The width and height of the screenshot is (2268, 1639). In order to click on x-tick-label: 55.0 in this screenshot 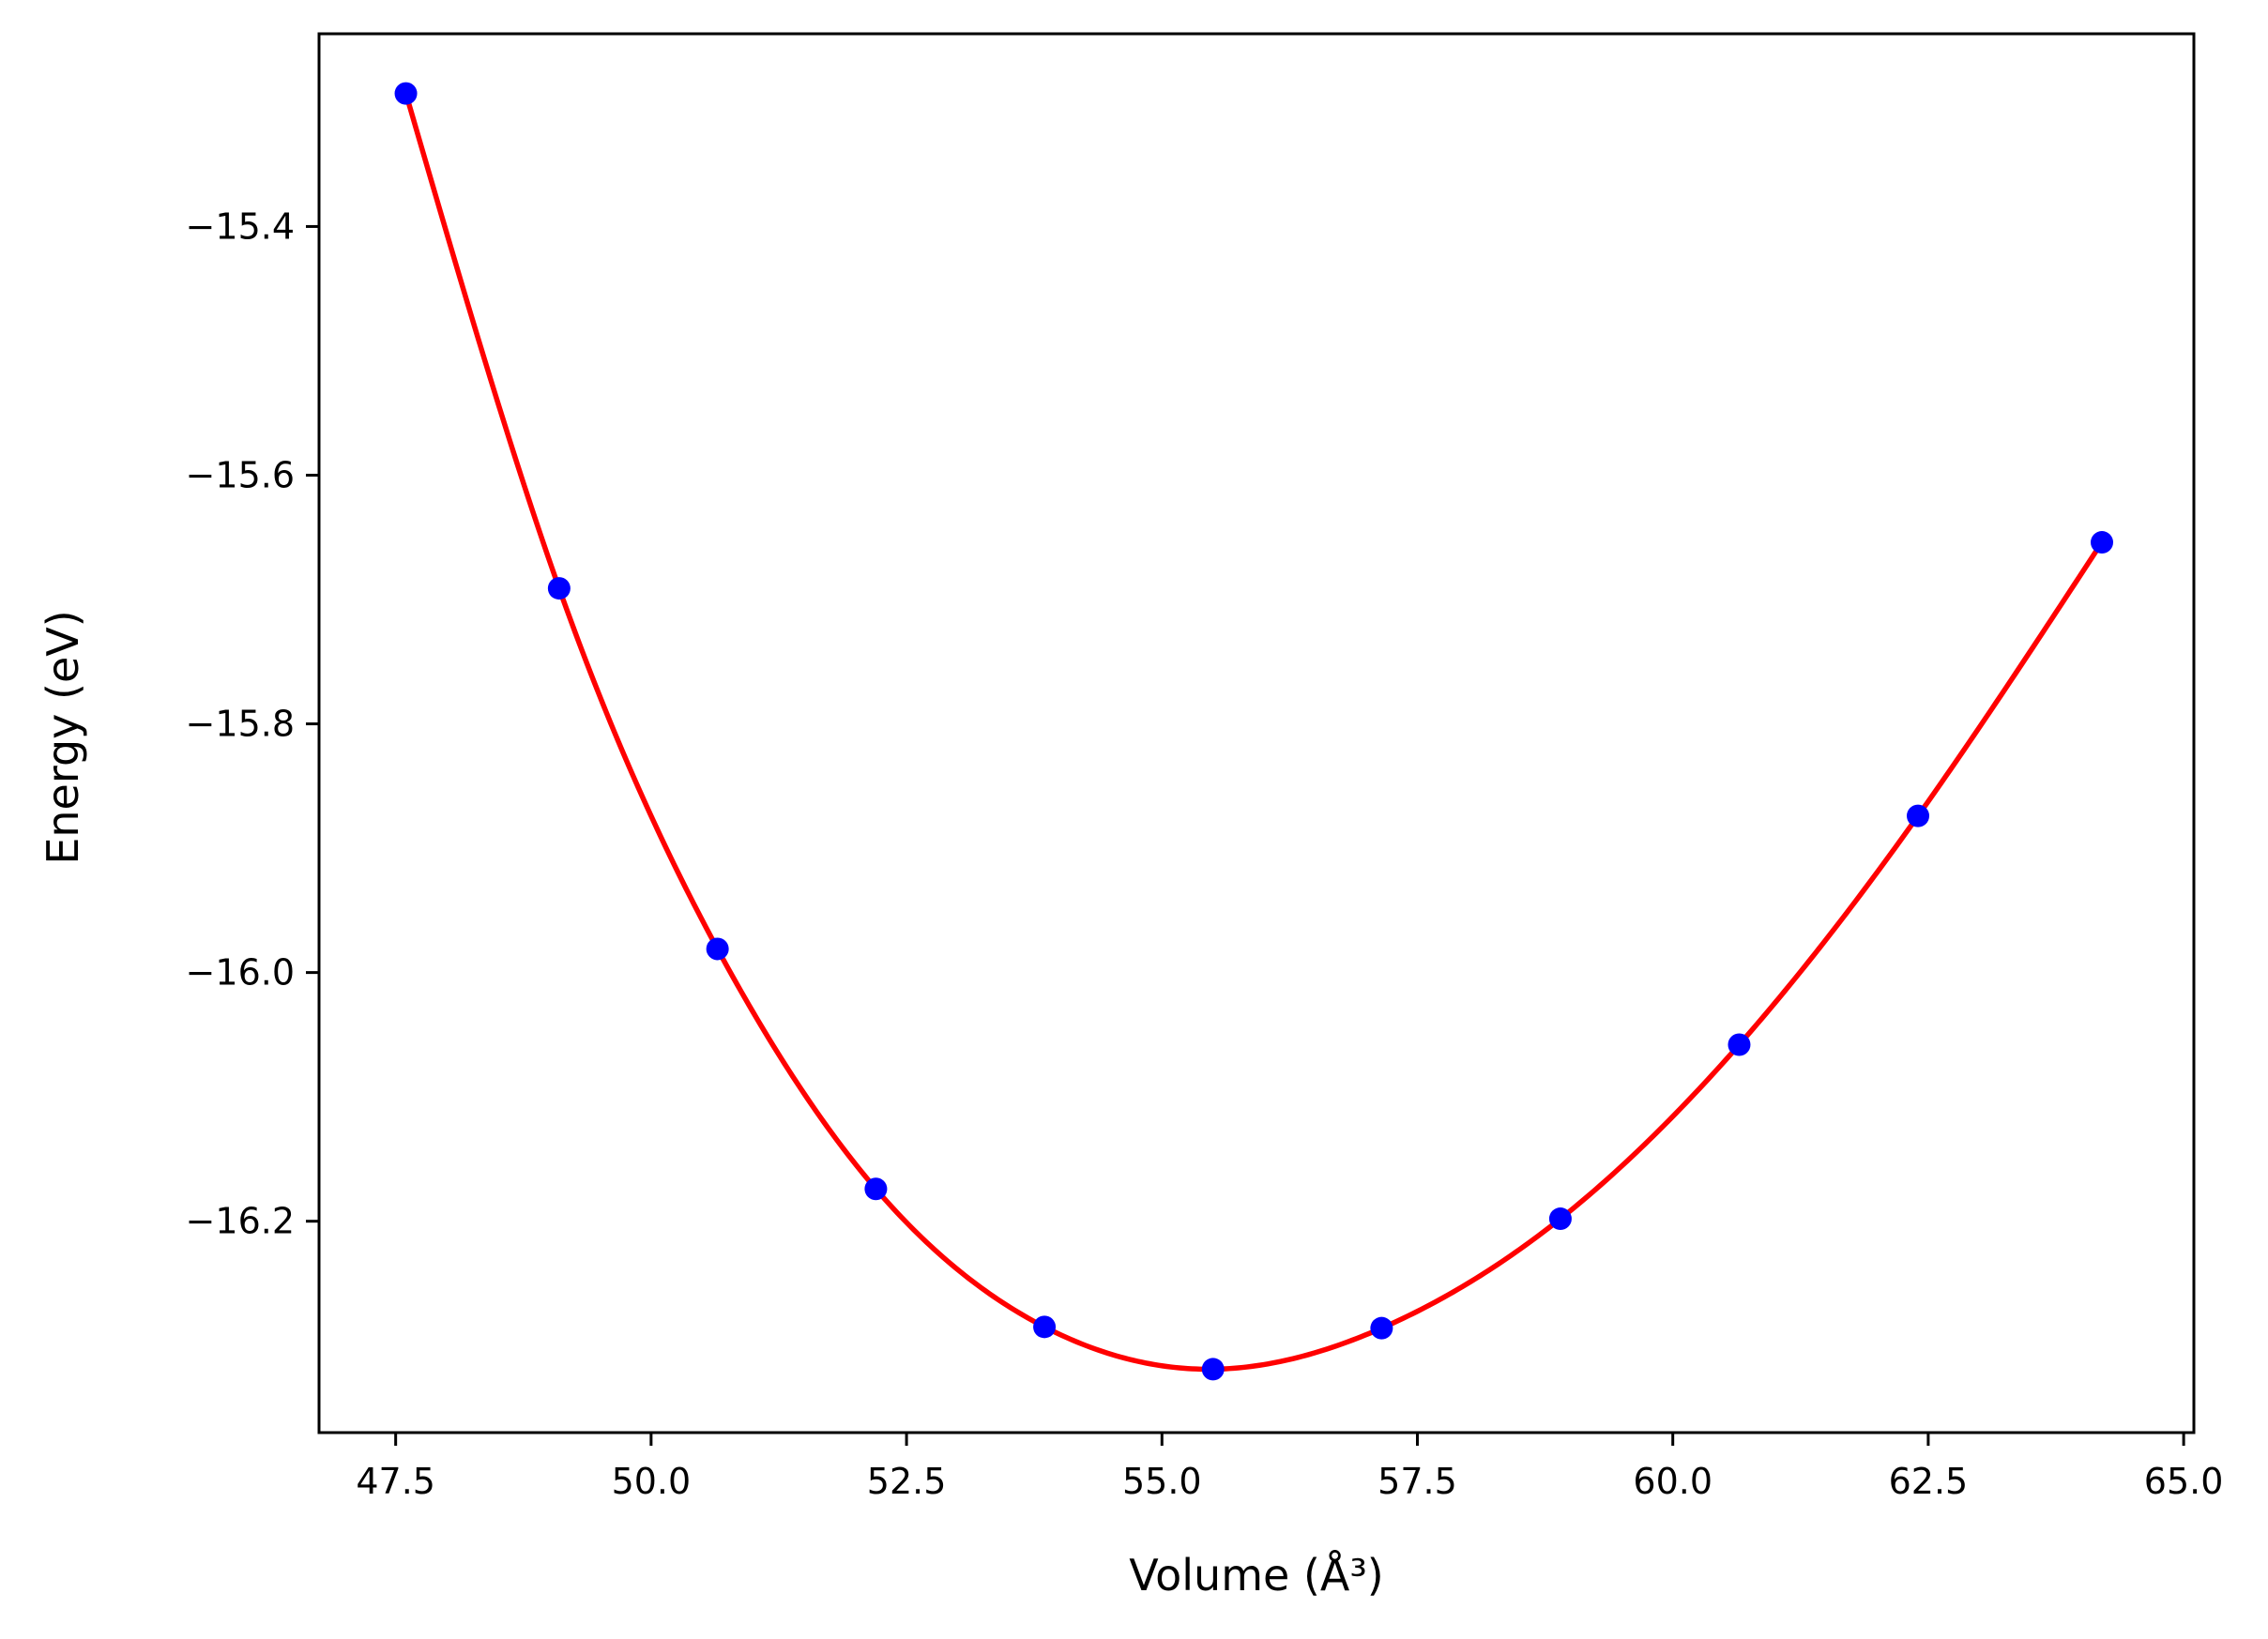, I will do `click(1162, 1481)`.